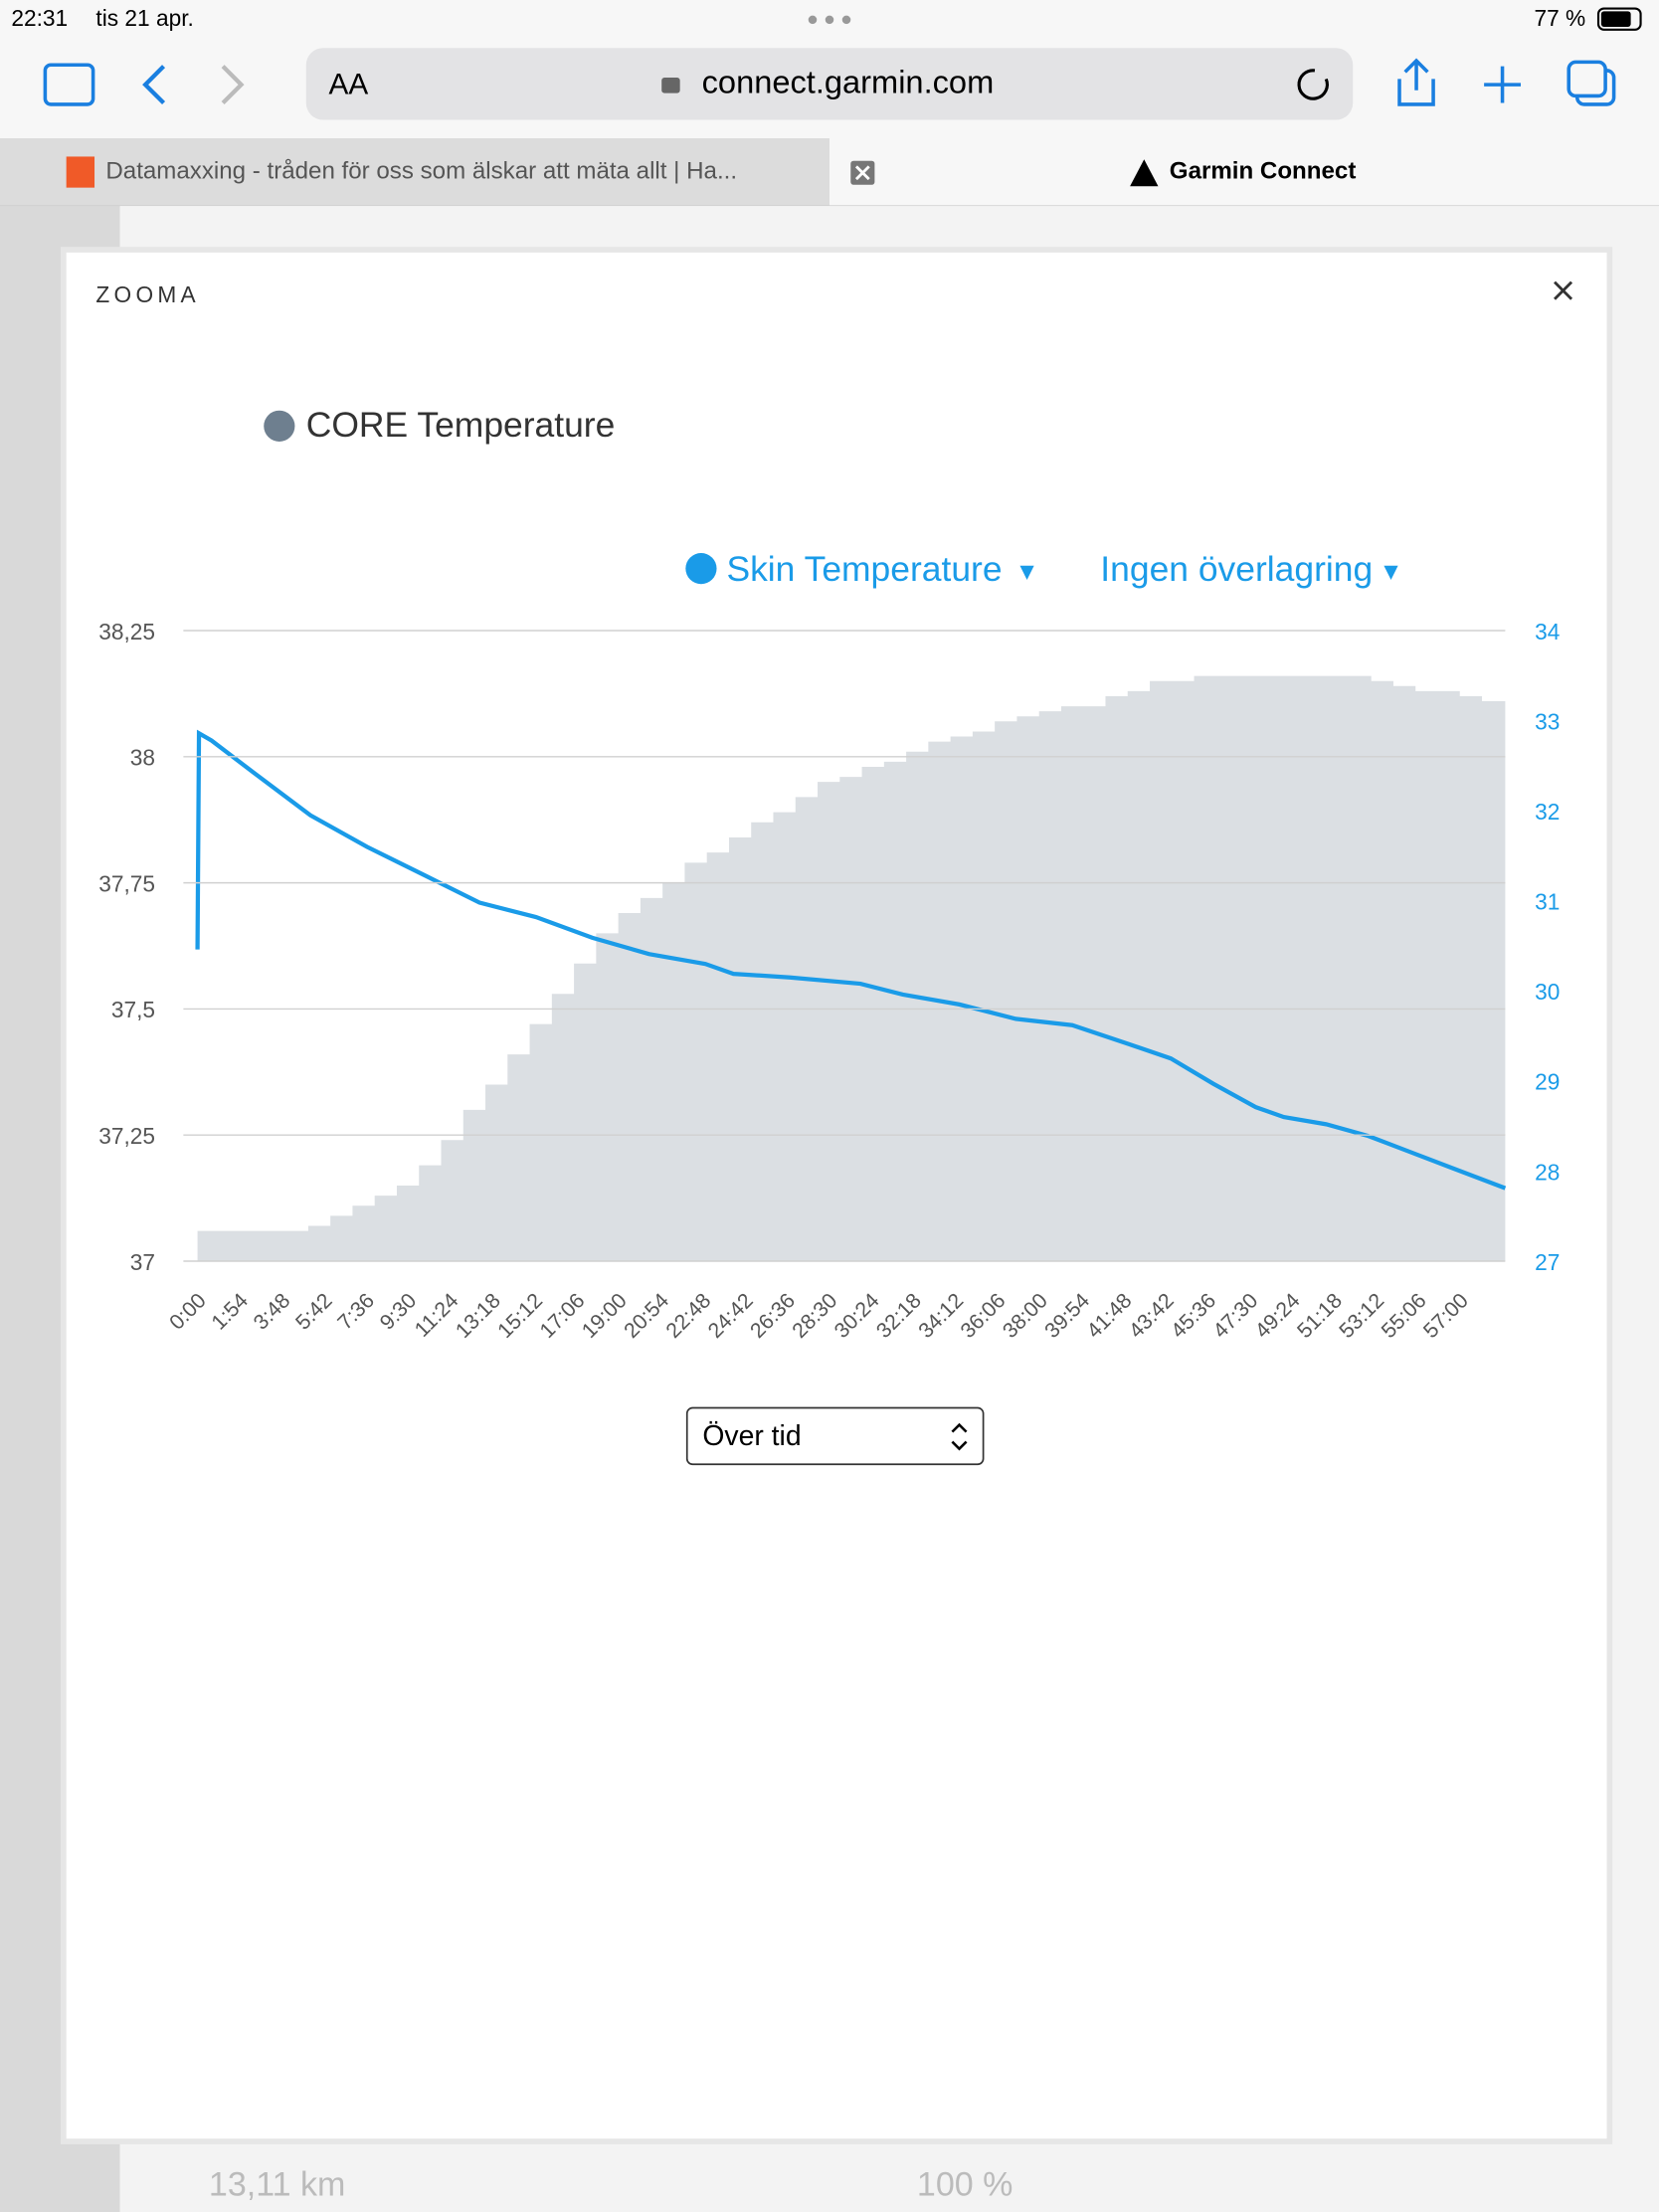 This screenshot has width=1659, height=2212. What do you see at coordinates (862, 173) in the screenshot?
I see `tab-close-x` at bounding box center [862, 173].